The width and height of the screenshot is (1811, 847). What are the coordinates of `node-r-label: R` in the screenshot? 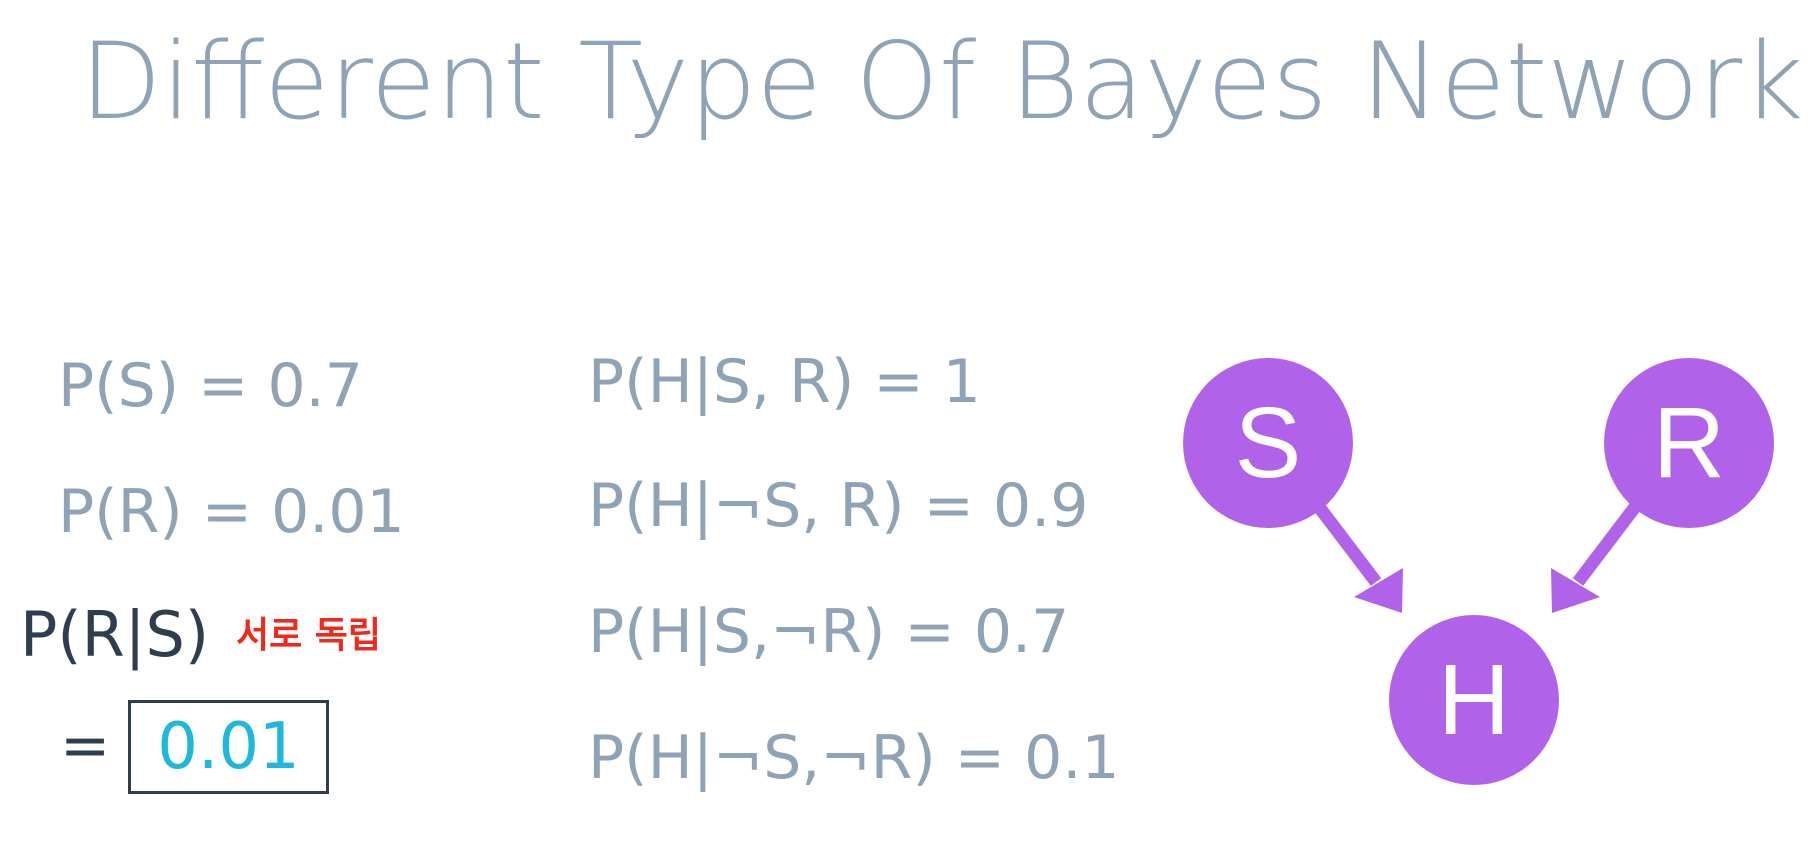 It's located at (1689, 443).